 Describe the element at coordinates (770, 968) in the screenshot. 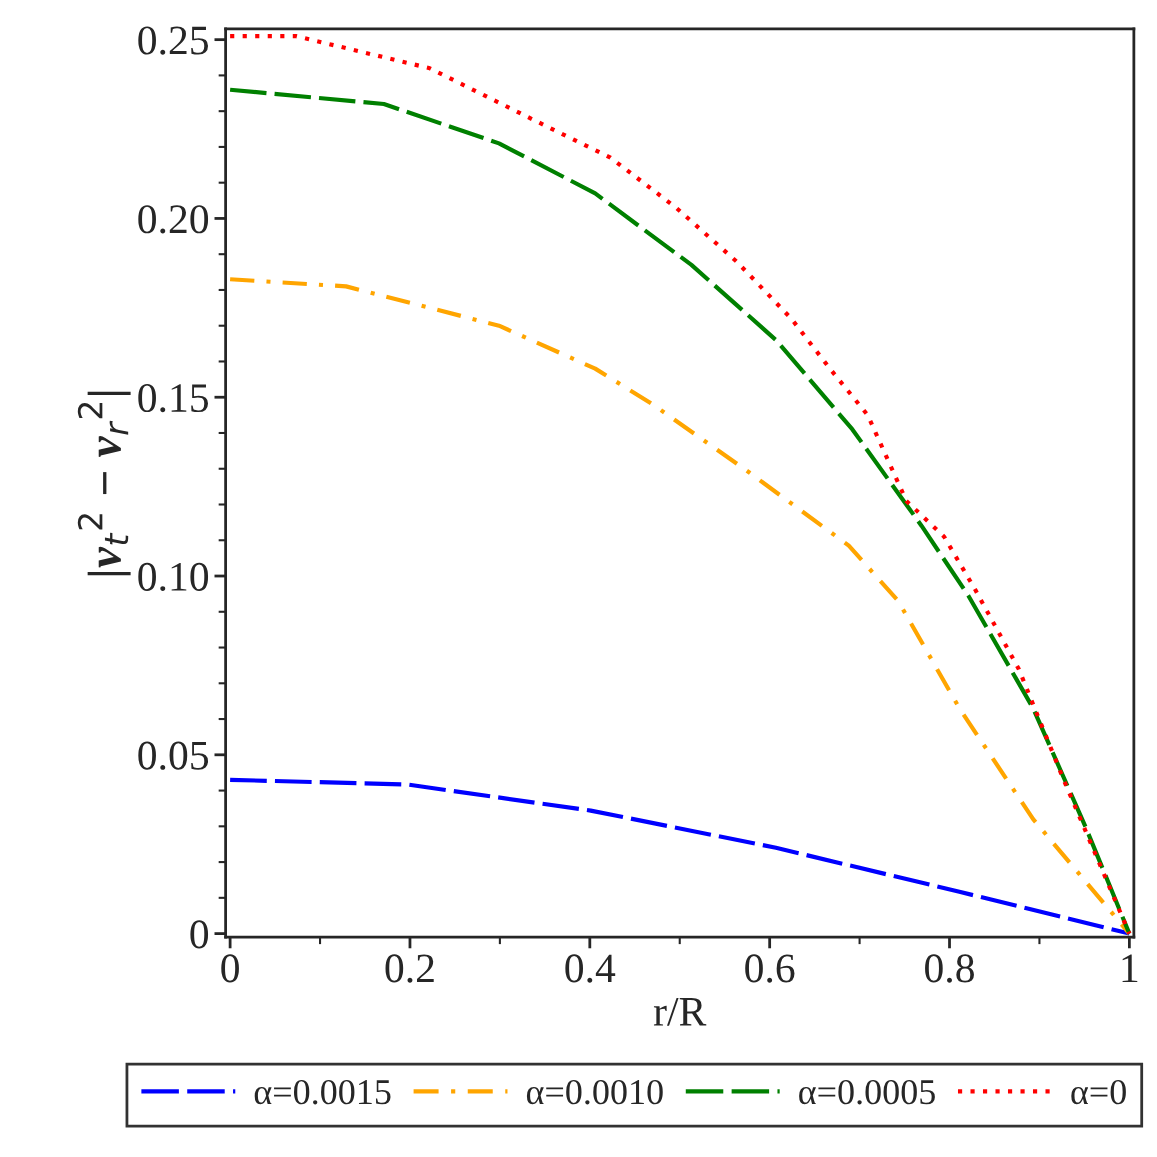

I see `x-tick-label: 0.6` at that location.